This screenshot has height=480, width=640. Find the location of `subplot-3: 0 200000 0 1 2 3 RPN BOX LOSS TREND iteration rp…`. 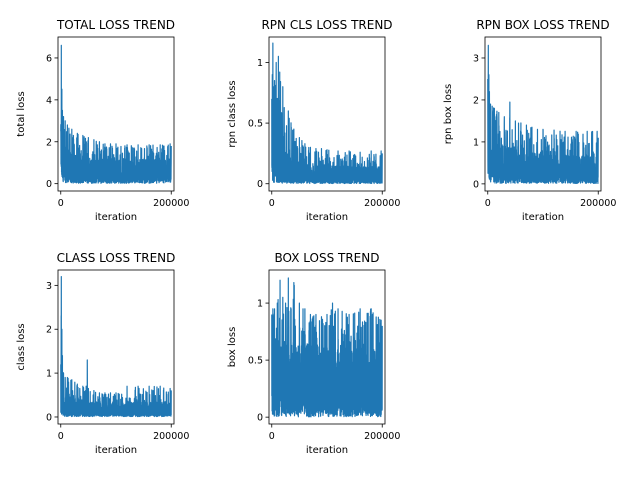

subplot-3: 0 200000 0 1 2 3 RPN BOX LOSS TREND iteration rp… is located at coordinates (529, 120).